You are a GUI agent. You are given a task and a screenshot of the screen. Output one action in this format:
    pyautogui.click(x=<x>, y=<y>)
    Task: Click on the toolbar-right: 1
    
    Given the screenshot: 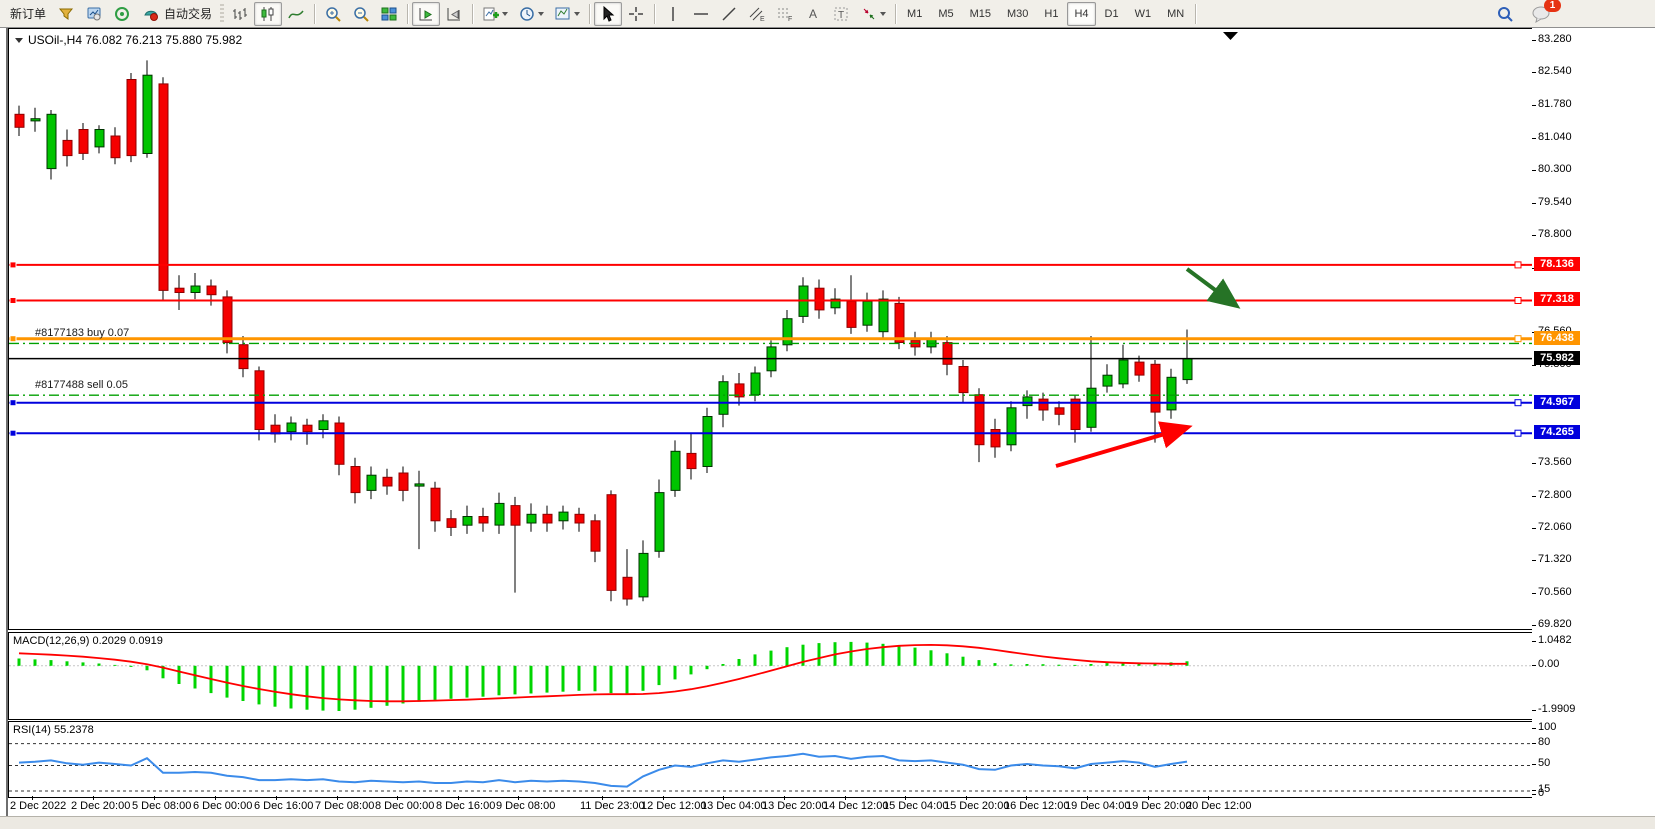 What is the action you would take?
    pyautogui.click(x=1526, y=13)
    